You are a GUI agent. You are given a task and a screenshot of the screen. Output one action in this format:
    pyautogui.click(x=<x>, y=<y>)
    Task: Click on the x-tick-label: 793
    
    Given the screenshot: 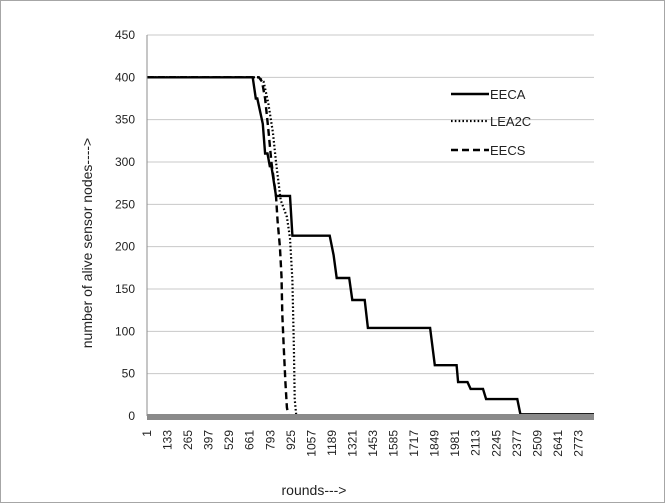 What is the action you would take?
    pyautogui.click(x=270, y=440)
    